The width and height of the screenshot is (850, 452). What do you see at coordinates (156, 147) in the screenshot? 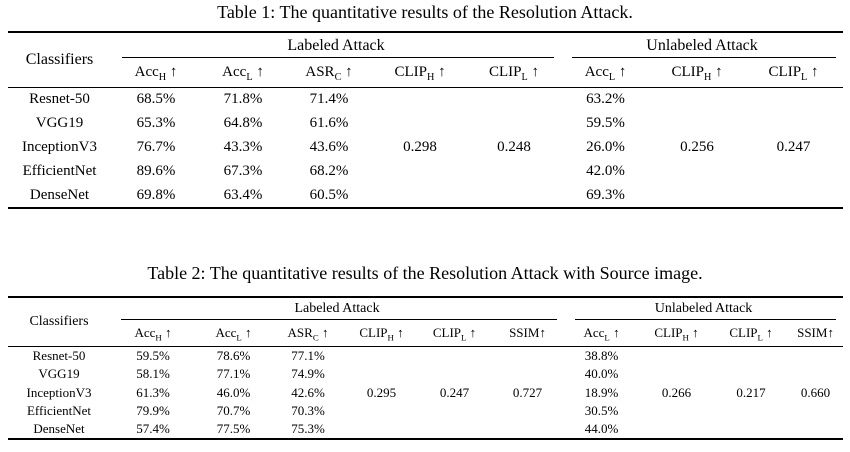
I see `metric-value: 76.7%` at bounding box center [156, 147].